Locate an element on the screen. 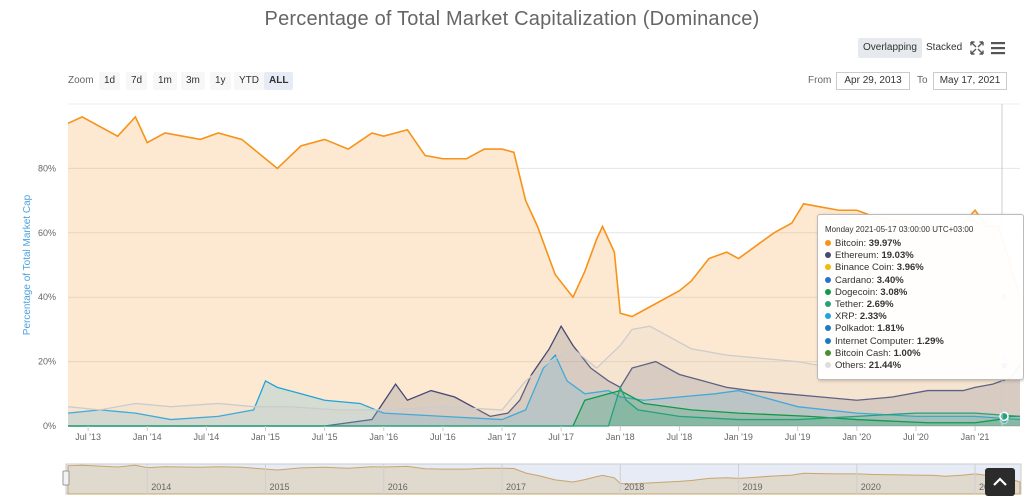 The width and height of the screenshot is (1024, 501). tooltip-series-value: 19.03% is located at coordinates (897, 256).